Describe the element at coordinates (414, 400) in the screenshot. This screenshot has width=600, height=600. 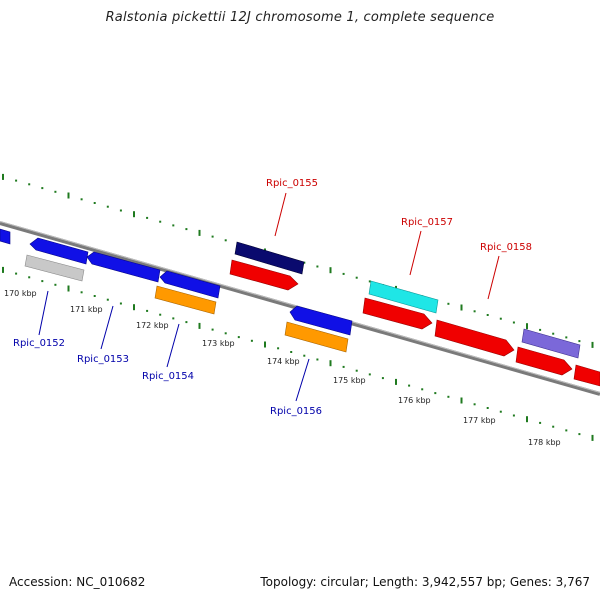
I see `scale-label: 176 kbp` at that location.